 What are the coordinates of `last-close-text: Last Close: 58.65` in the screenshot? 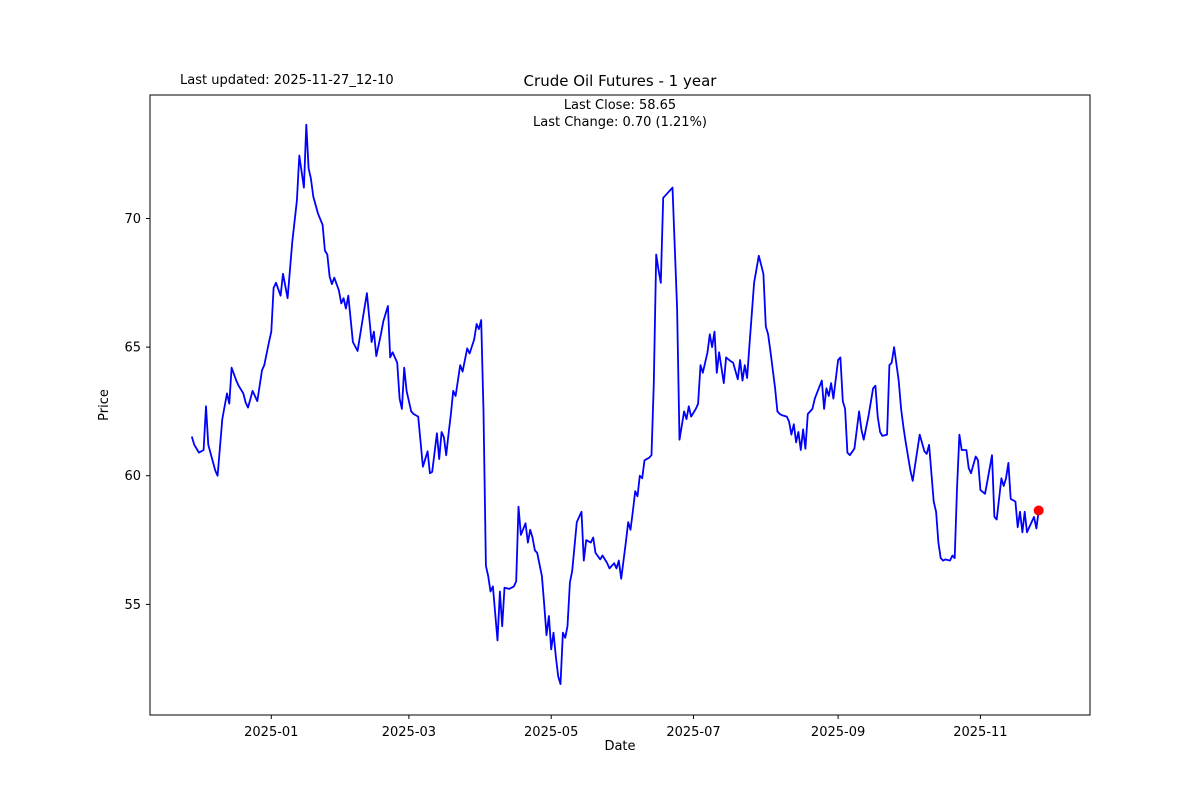 It's located at (620, 105).